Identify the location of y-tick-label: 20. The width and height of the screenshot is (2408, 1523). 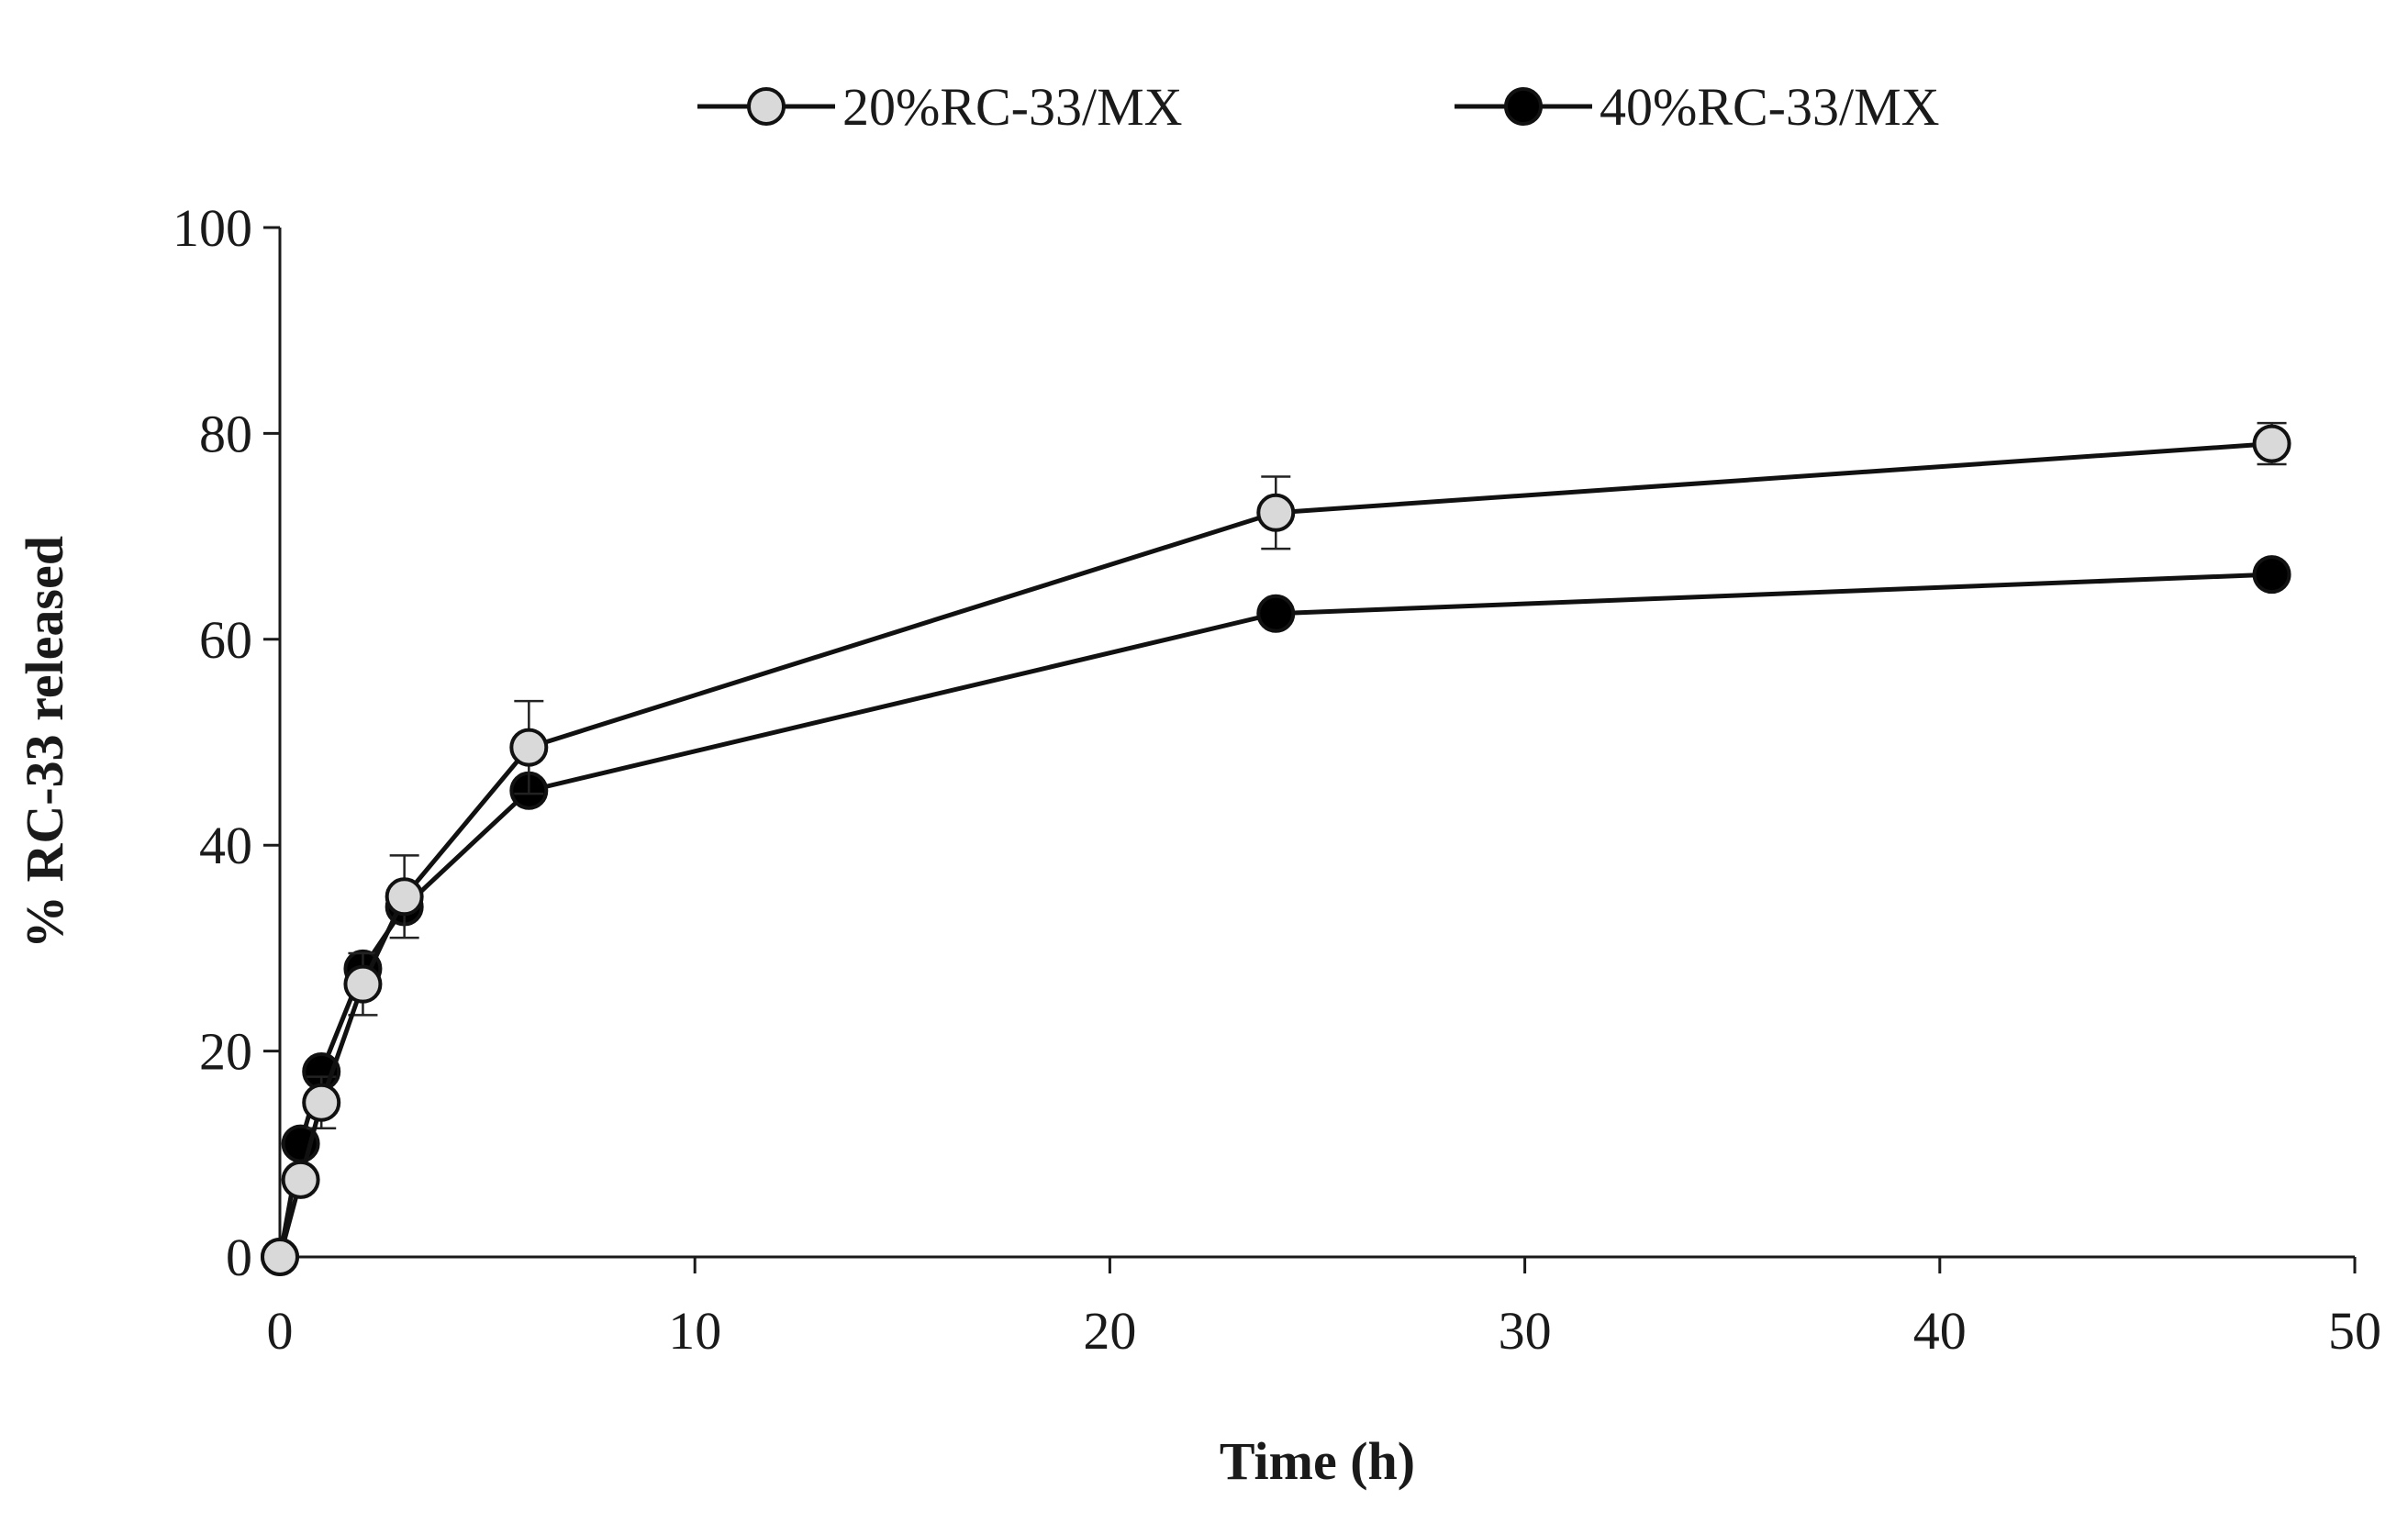
(225, 1052).